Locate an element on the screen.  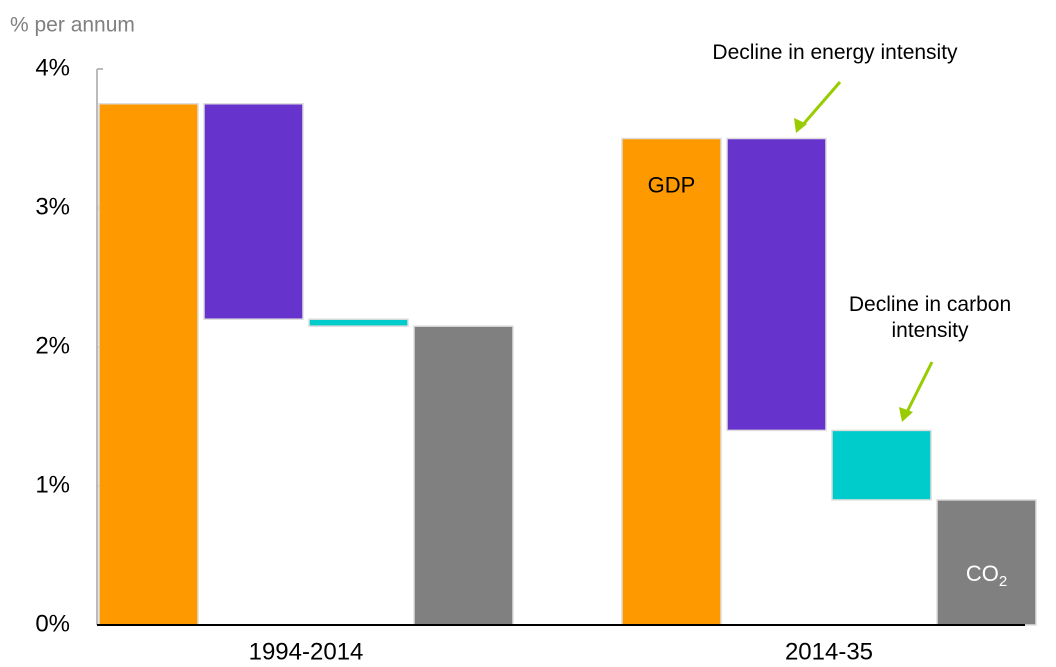
y-axis-label: % per annum is located at coordinates (72, 25).